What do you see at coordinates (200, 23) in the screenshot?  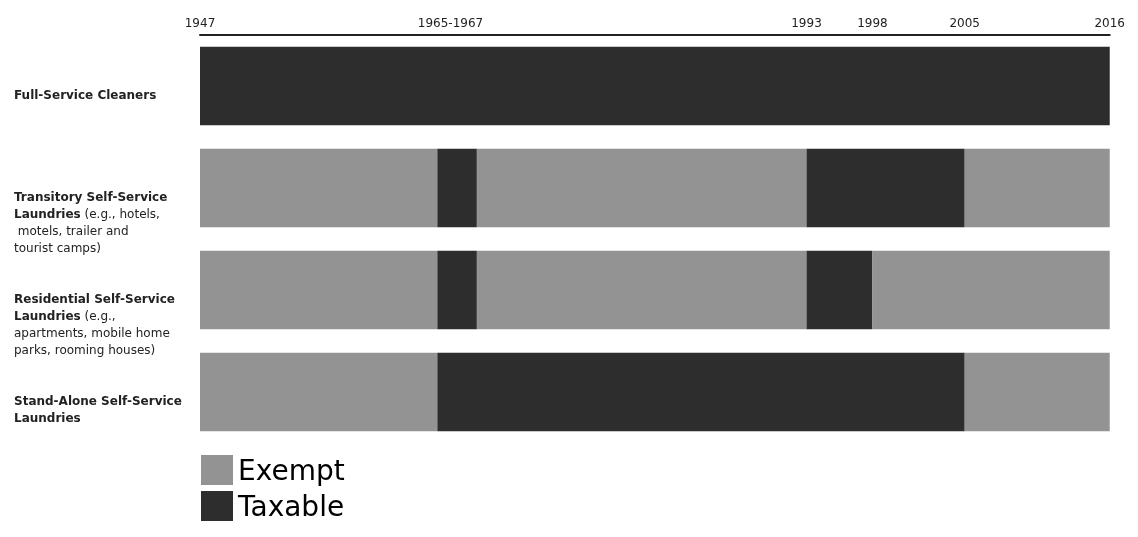 I see `x-tick-label: 1947` at bounding box center [200, 23].